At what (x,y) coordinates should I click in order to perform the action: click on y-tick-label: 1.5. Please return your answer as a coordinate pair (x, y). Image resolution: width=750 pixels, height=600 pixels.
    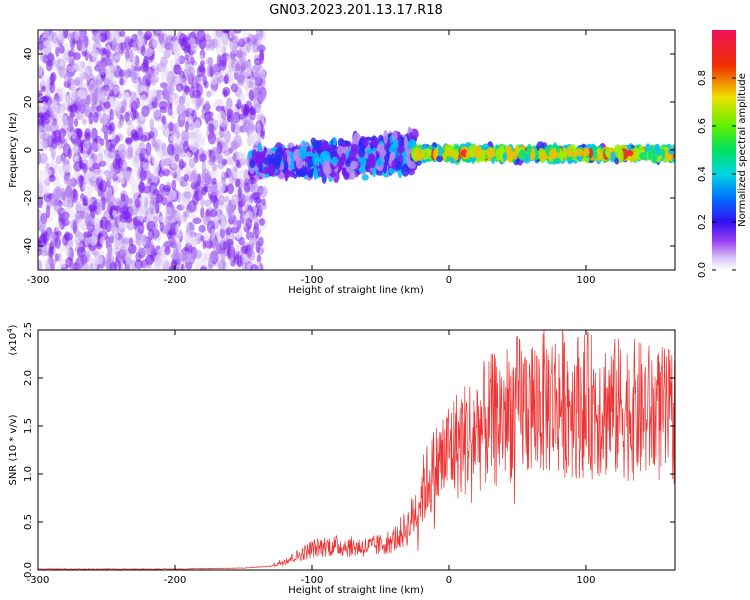
    Looking at the image, I should click on (28, 426).